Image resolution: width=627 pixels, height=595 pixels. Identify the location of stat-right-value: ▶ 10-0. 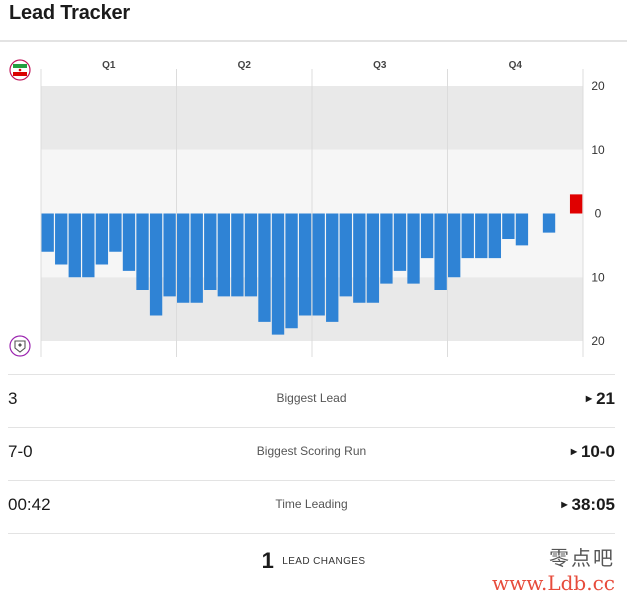
(593, 452).